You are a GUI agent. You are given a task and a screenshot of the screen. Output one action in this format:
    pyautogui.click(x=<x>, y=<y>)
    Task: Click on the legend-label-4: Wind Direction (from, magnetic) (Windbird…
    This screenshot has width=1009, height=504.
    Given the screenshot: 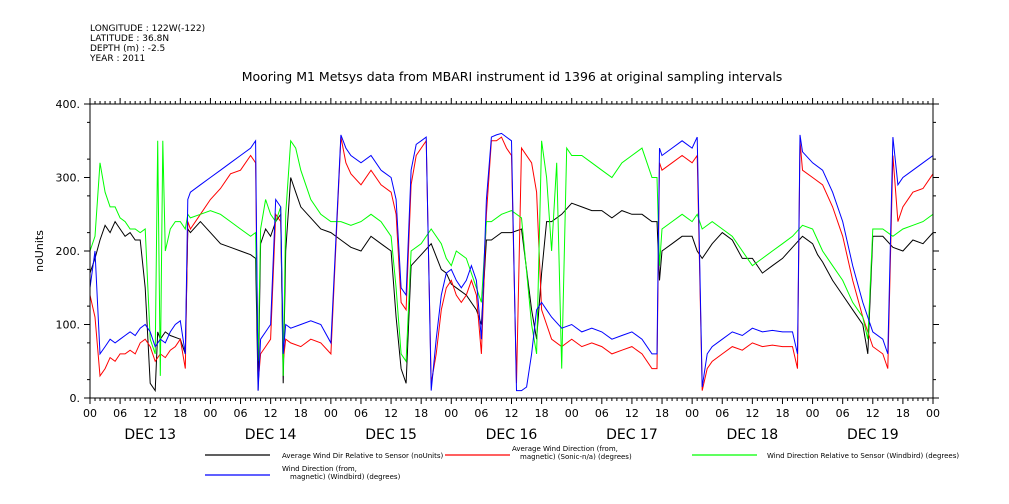 What is the action you would take?
    pyautogui.click(x=341, y=473)
    